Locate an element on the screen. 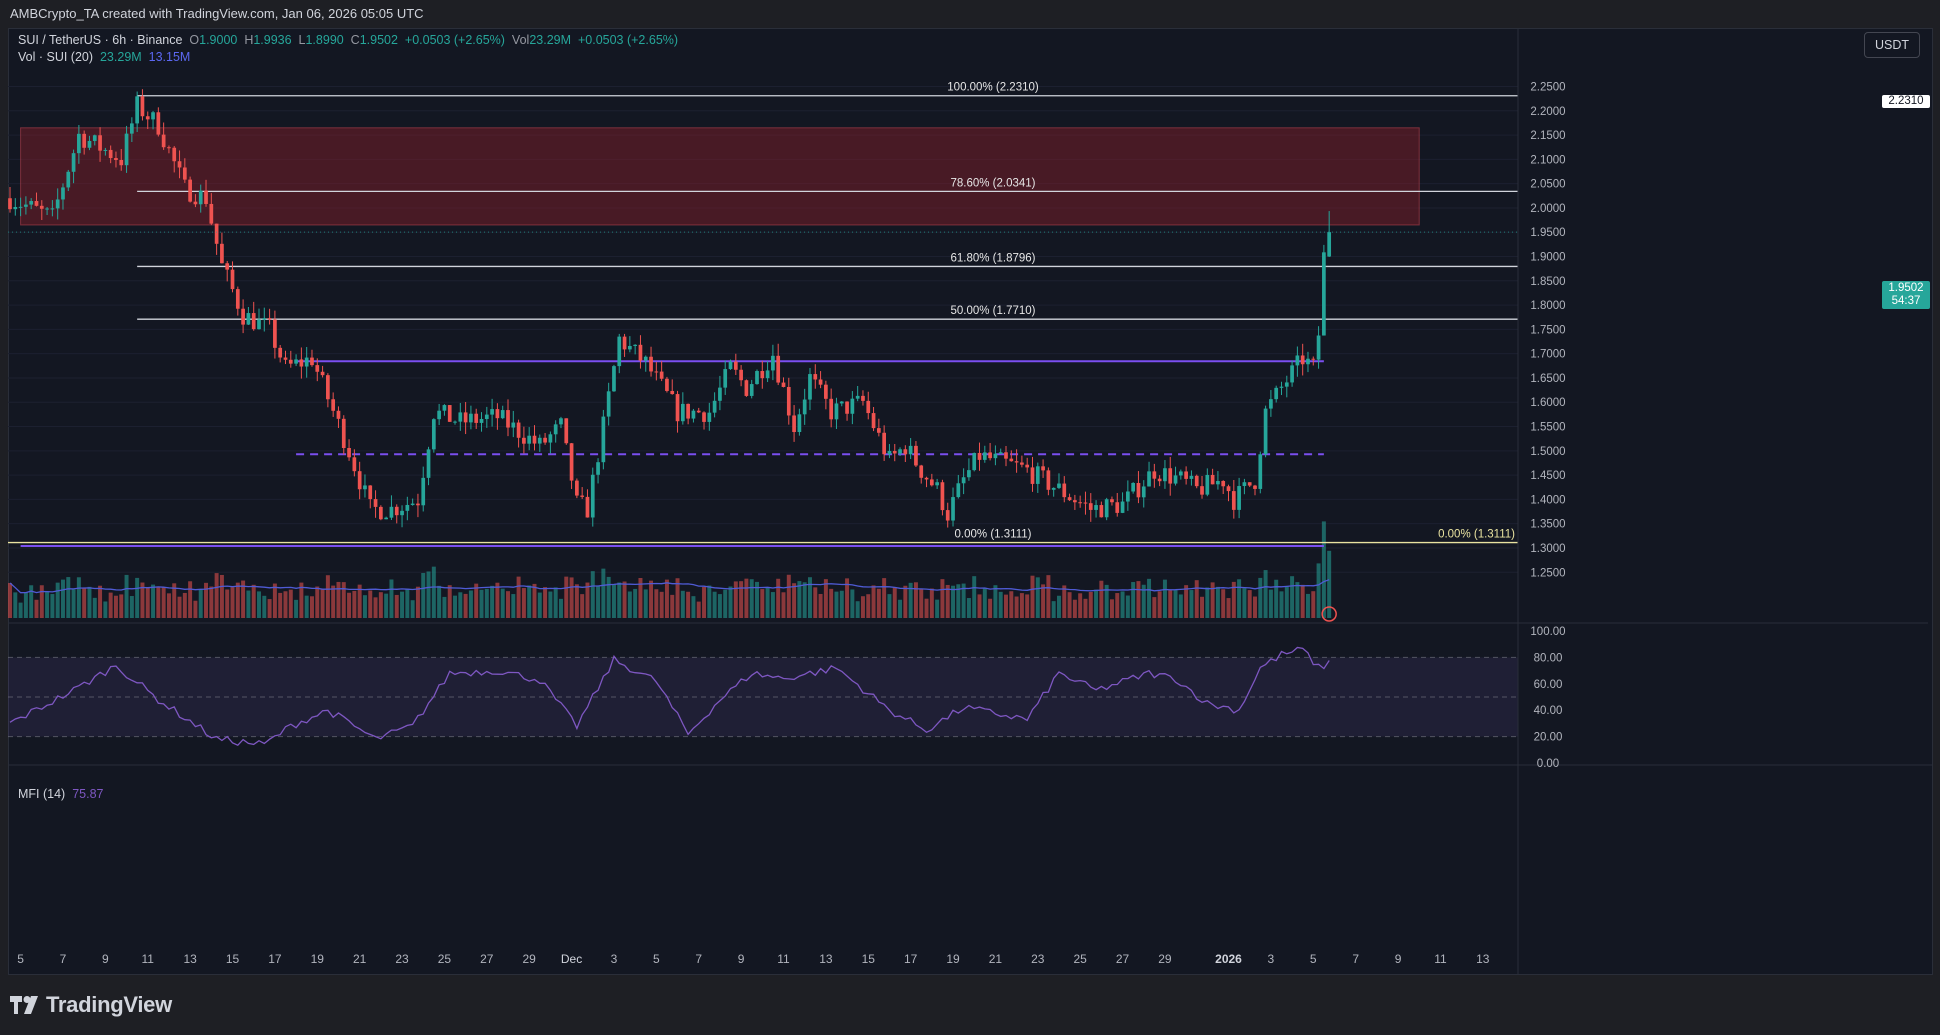 This screenshot has height=1035, width=1940. price-tick-label: 1.5500 is located at coordinates (1547, 428).